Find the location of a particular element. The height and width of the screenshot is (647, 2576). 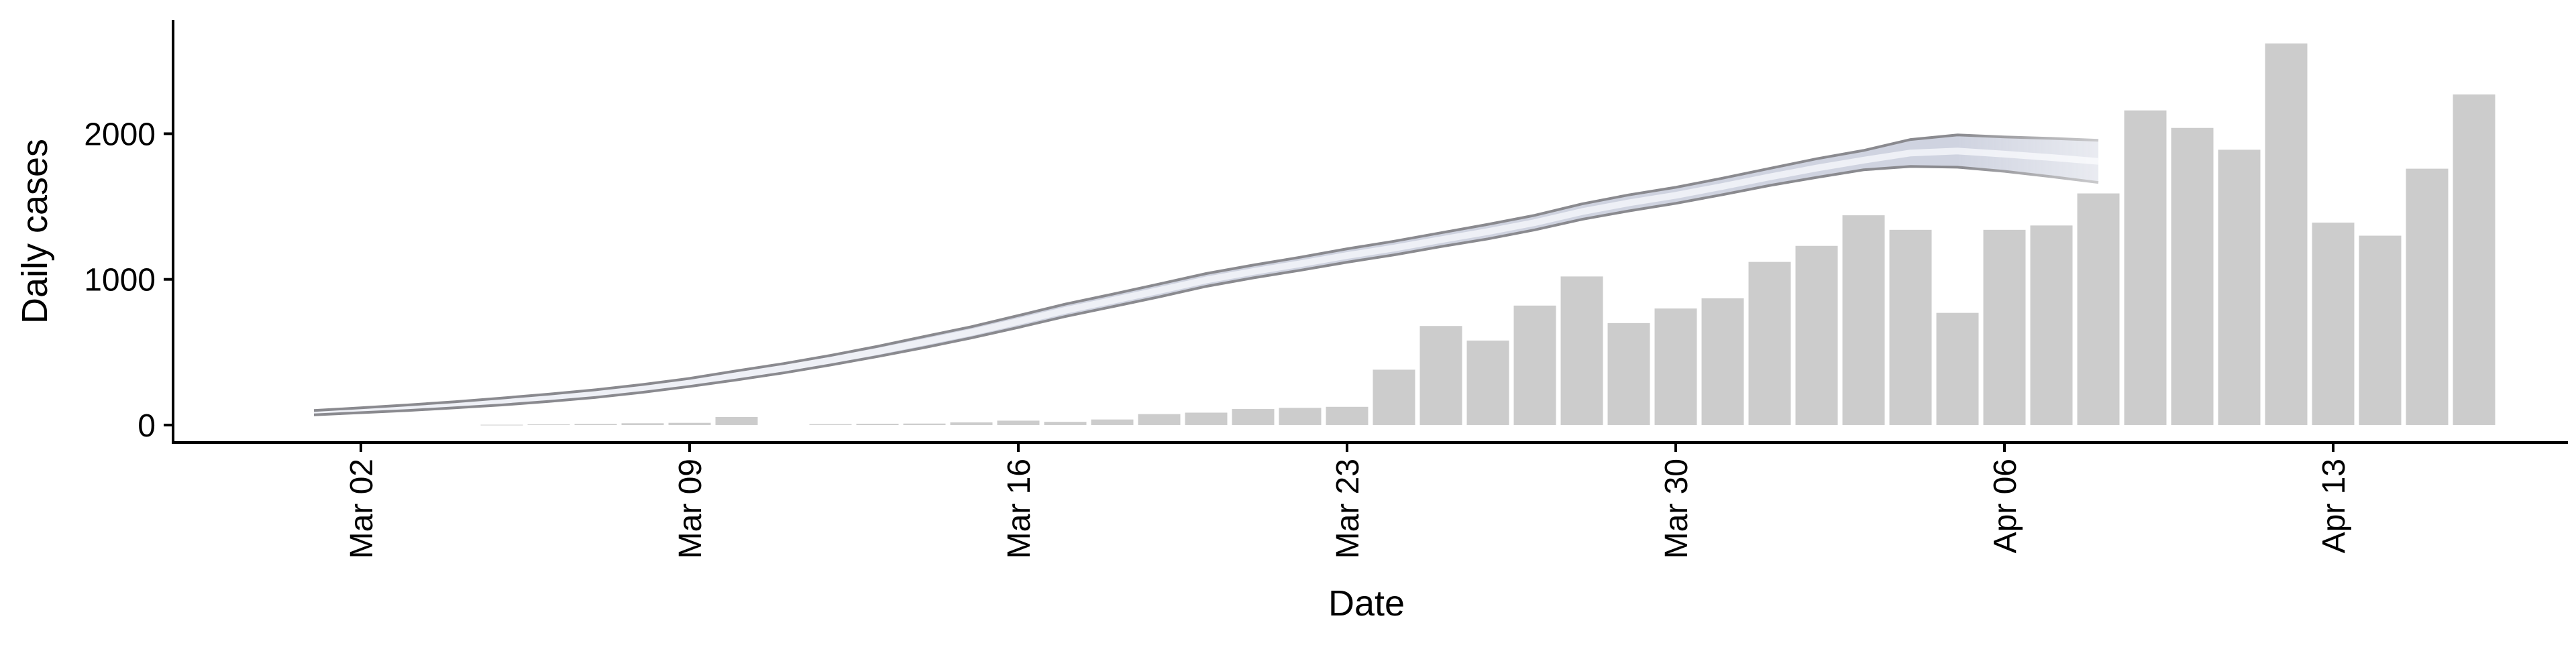

y-axis-title: Daily cases is located at coordinates (35, 231).